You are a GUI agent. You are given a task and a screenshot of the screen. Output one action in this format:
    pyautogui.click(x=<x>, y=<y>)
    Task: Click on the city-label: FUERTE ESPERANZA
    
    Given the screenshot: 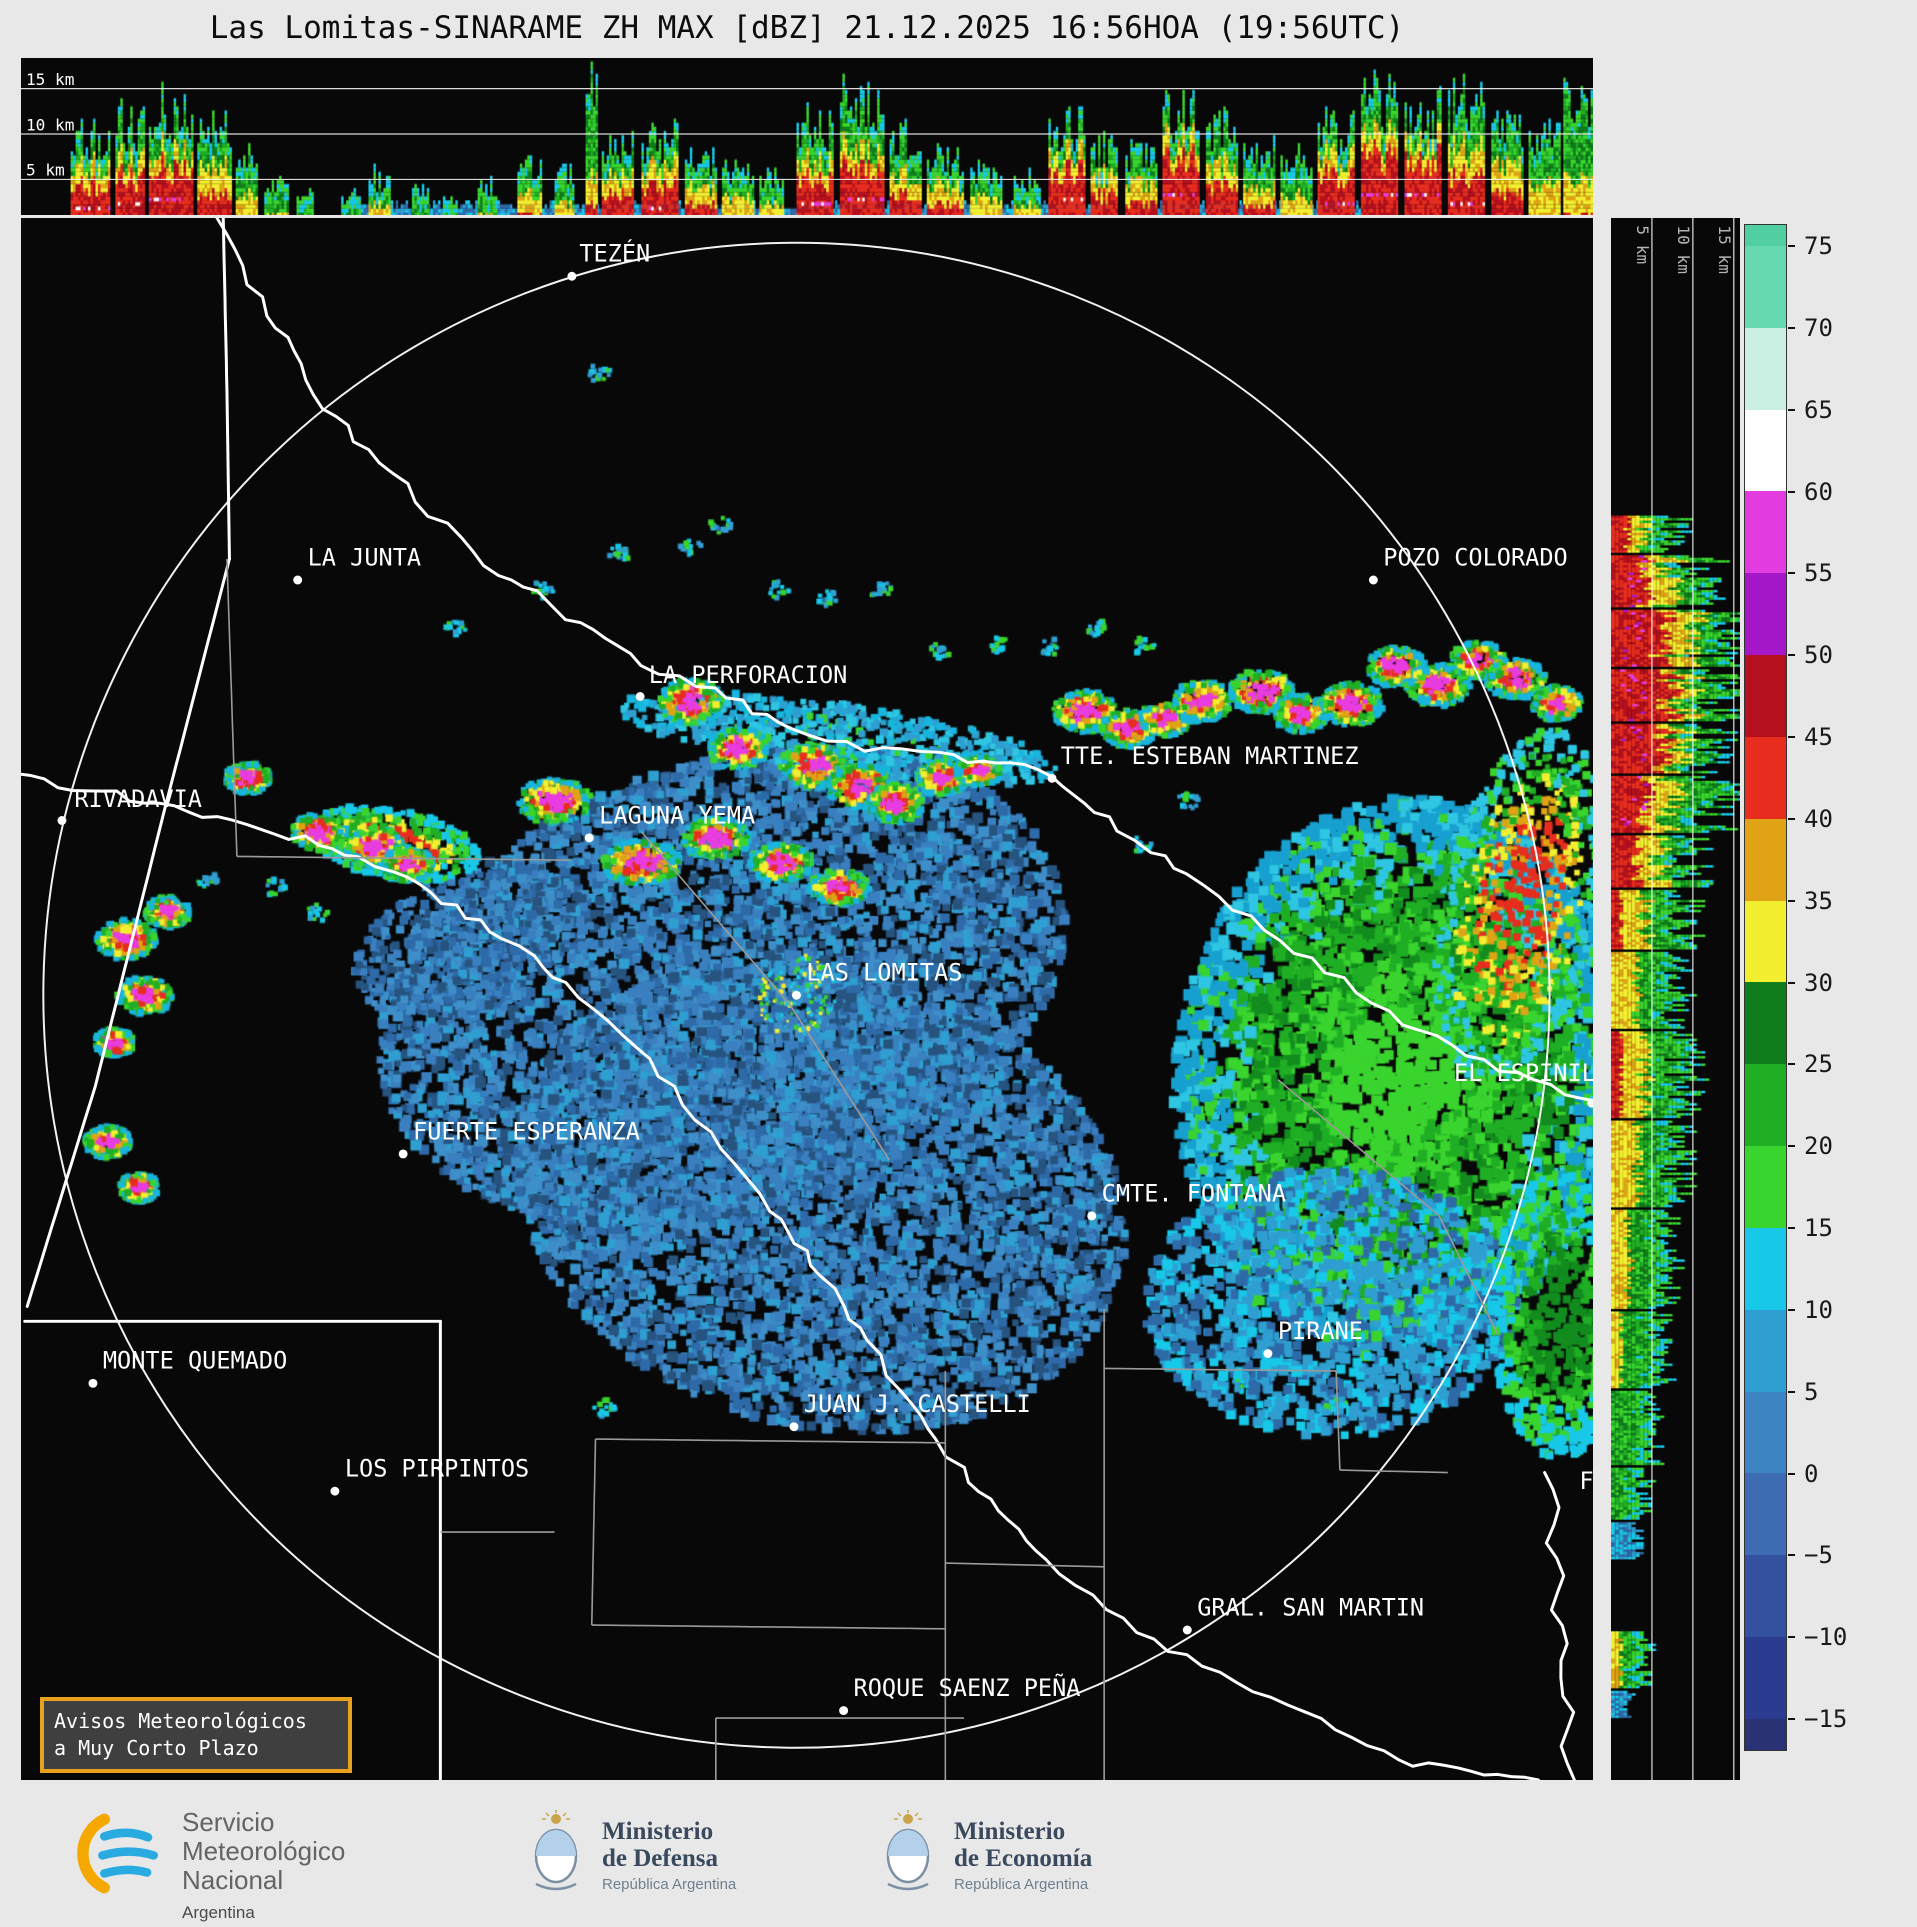 What is the action you would take?
    pyautogui.click(x=526, y=1131)
    